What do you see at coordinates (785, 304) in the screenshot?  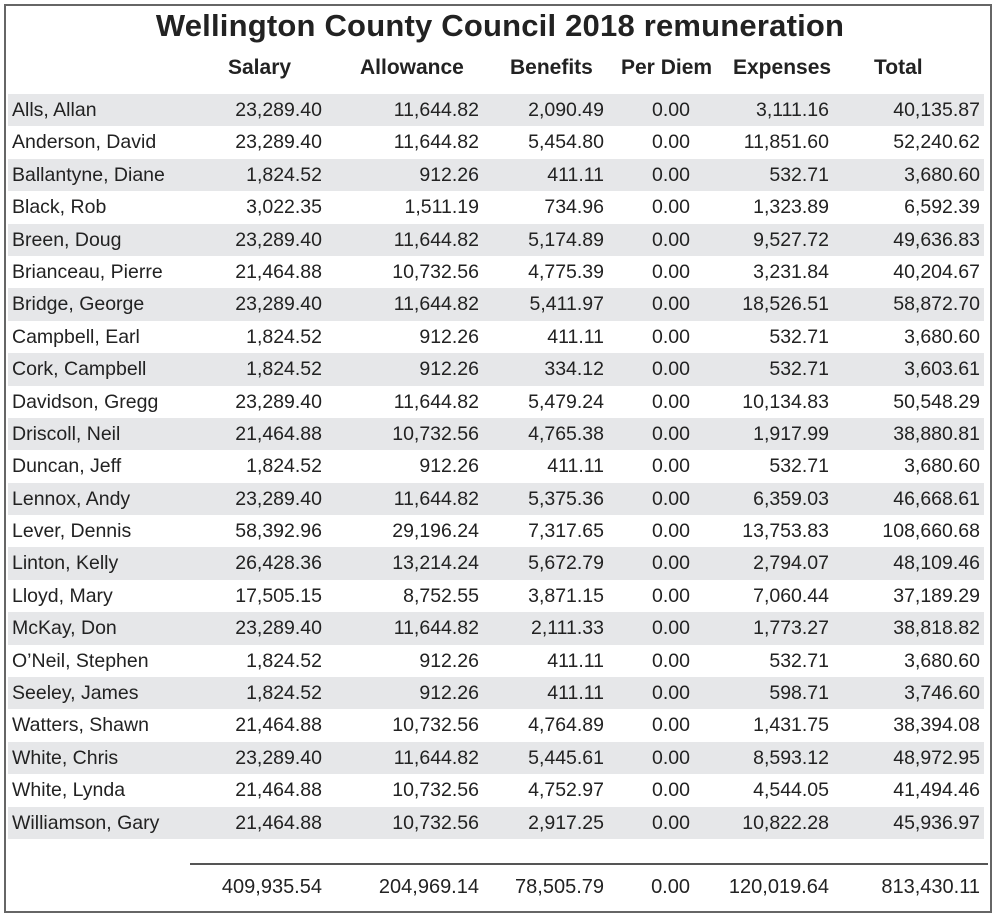 I see `expenses-cell: 18,526.51` at bounding box center [785, 304].